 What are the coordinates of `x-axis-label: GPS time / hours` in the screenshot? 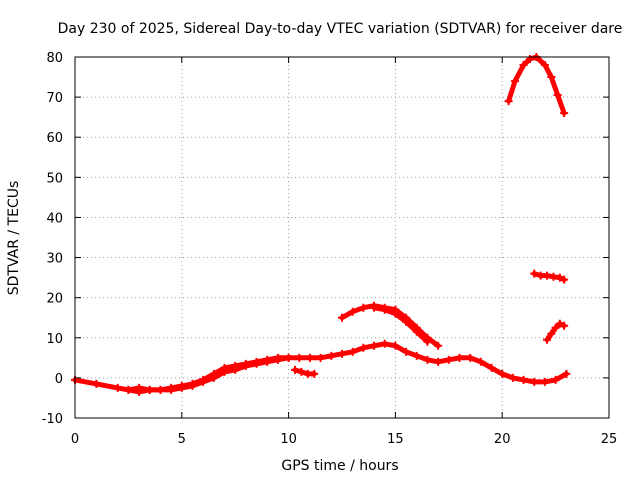 It's located at (339, 466).